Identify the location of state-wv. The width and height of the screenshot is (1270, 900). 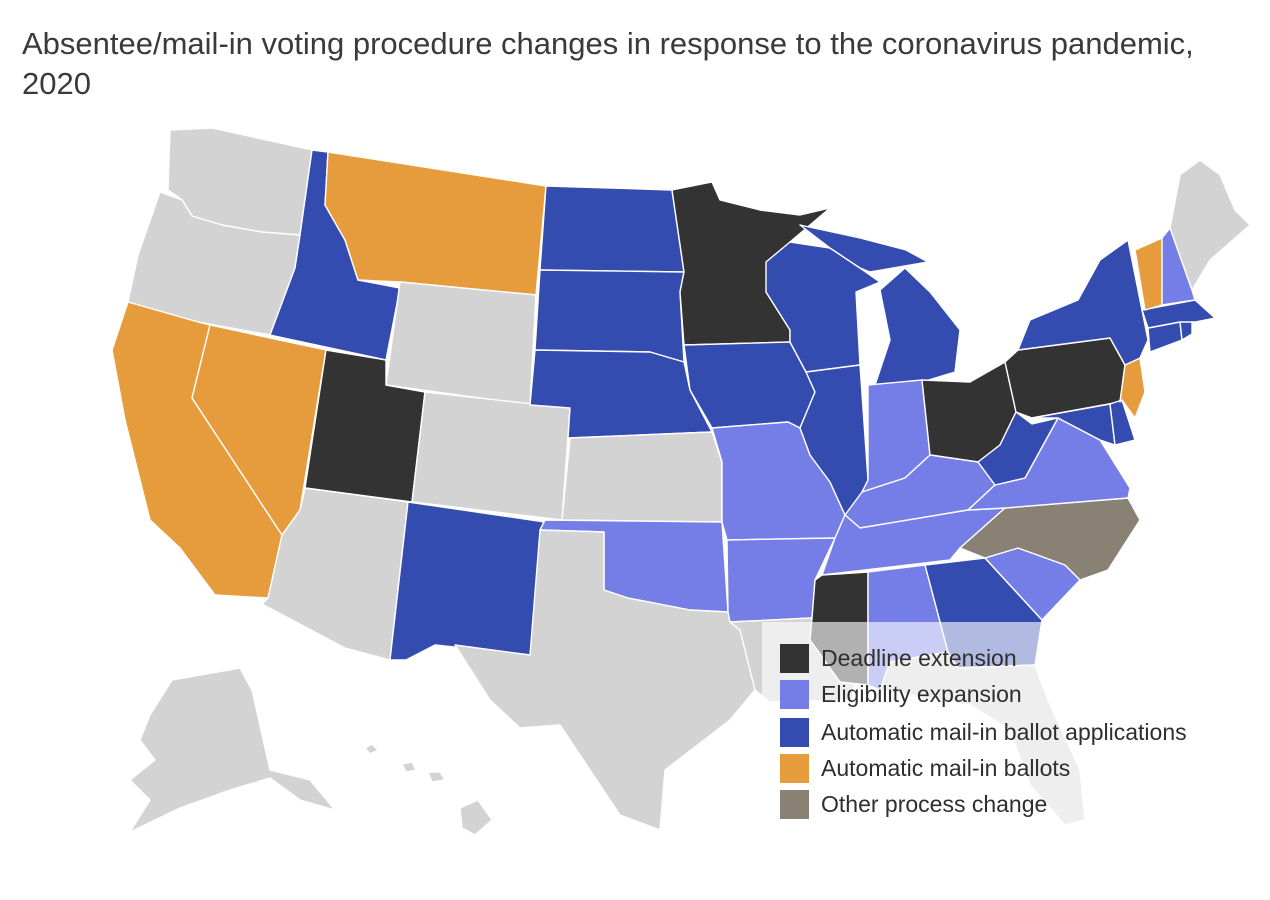
(1018, 448).